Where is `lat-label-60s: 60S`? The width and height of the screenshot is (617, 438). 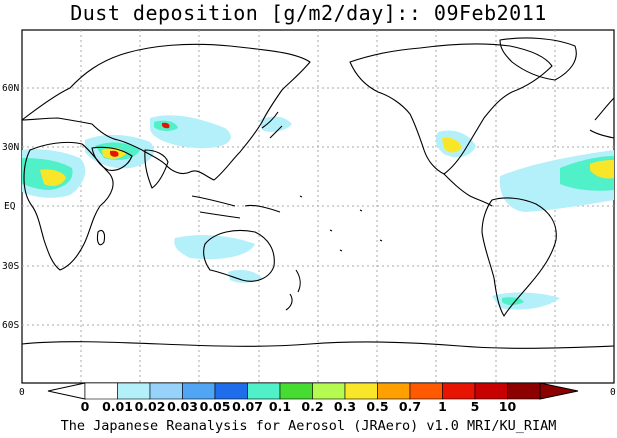
lat-label-60s: 60S is located at coordinates (10, 325).